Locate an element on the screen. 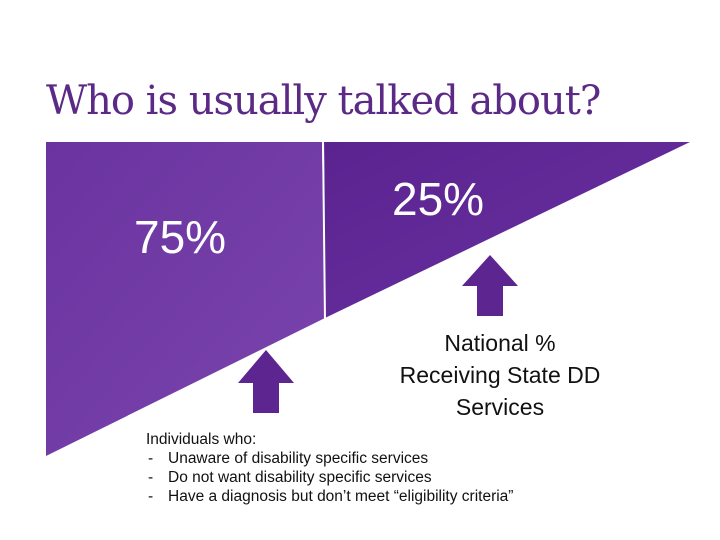 The height and width of the screenshot is (540, 720). percent-75-label: 75% is located at coordinates (180, 237).